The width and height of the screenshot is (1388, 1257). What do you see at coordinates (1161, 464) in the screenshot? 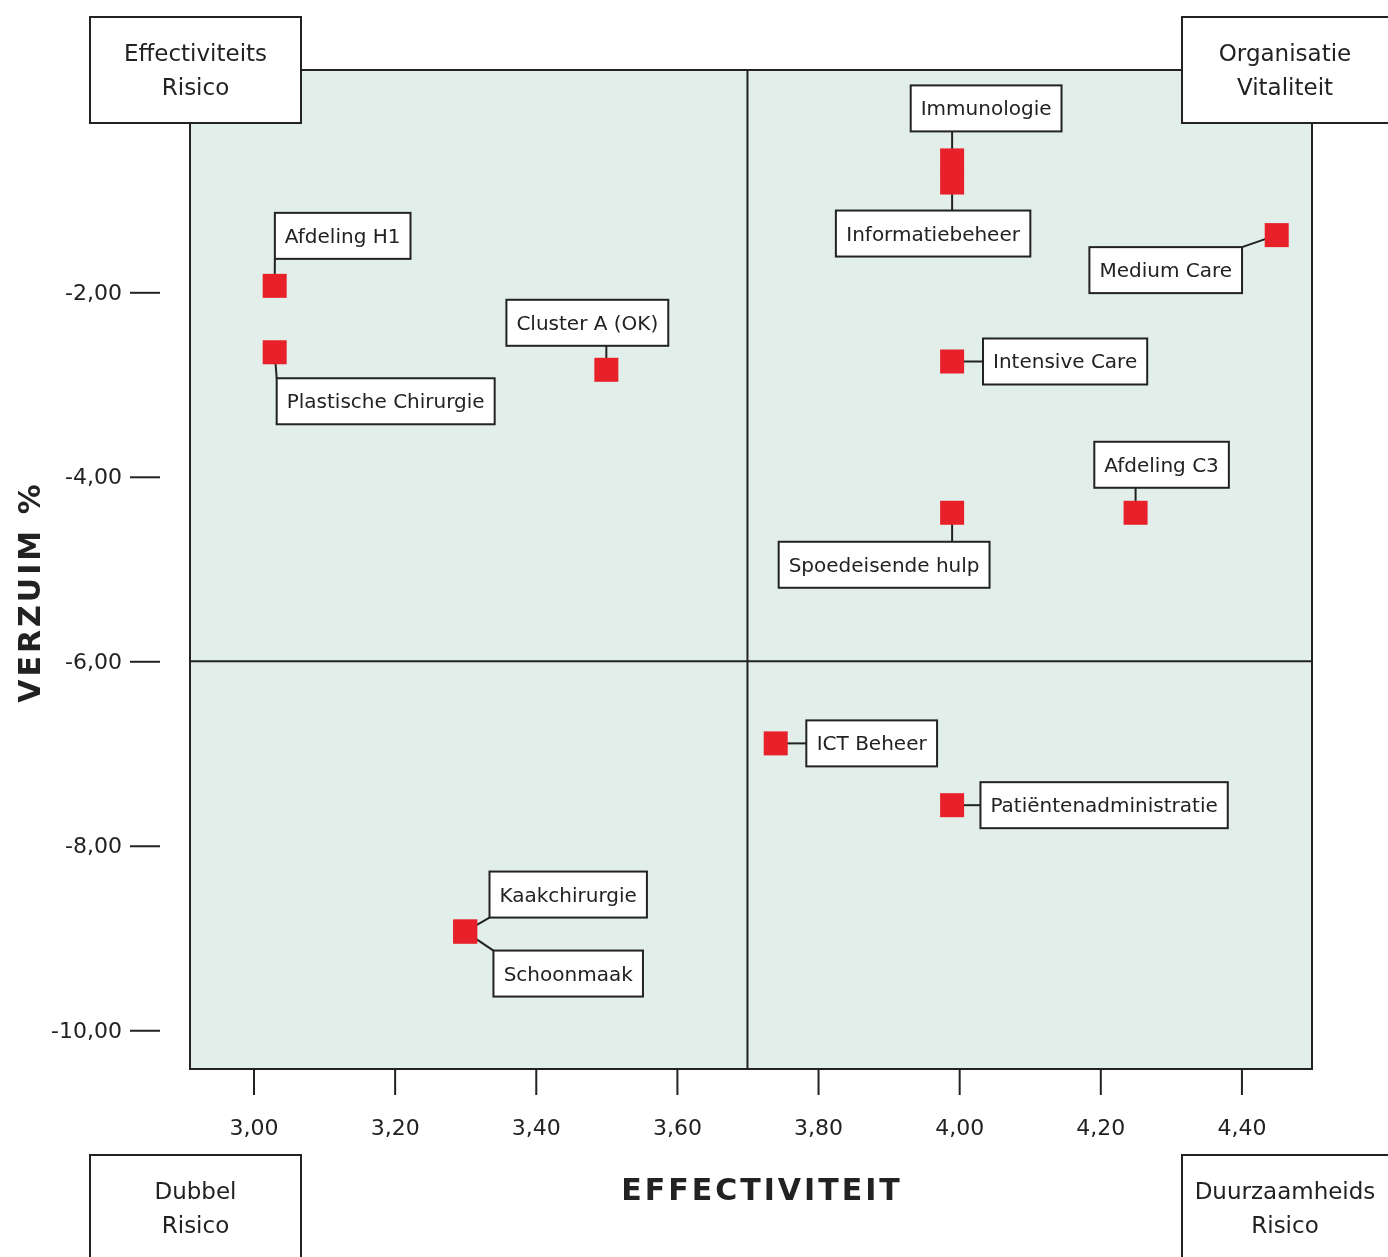
I see `annotation: Afdeling C3` at bounding box center [1161, 464].